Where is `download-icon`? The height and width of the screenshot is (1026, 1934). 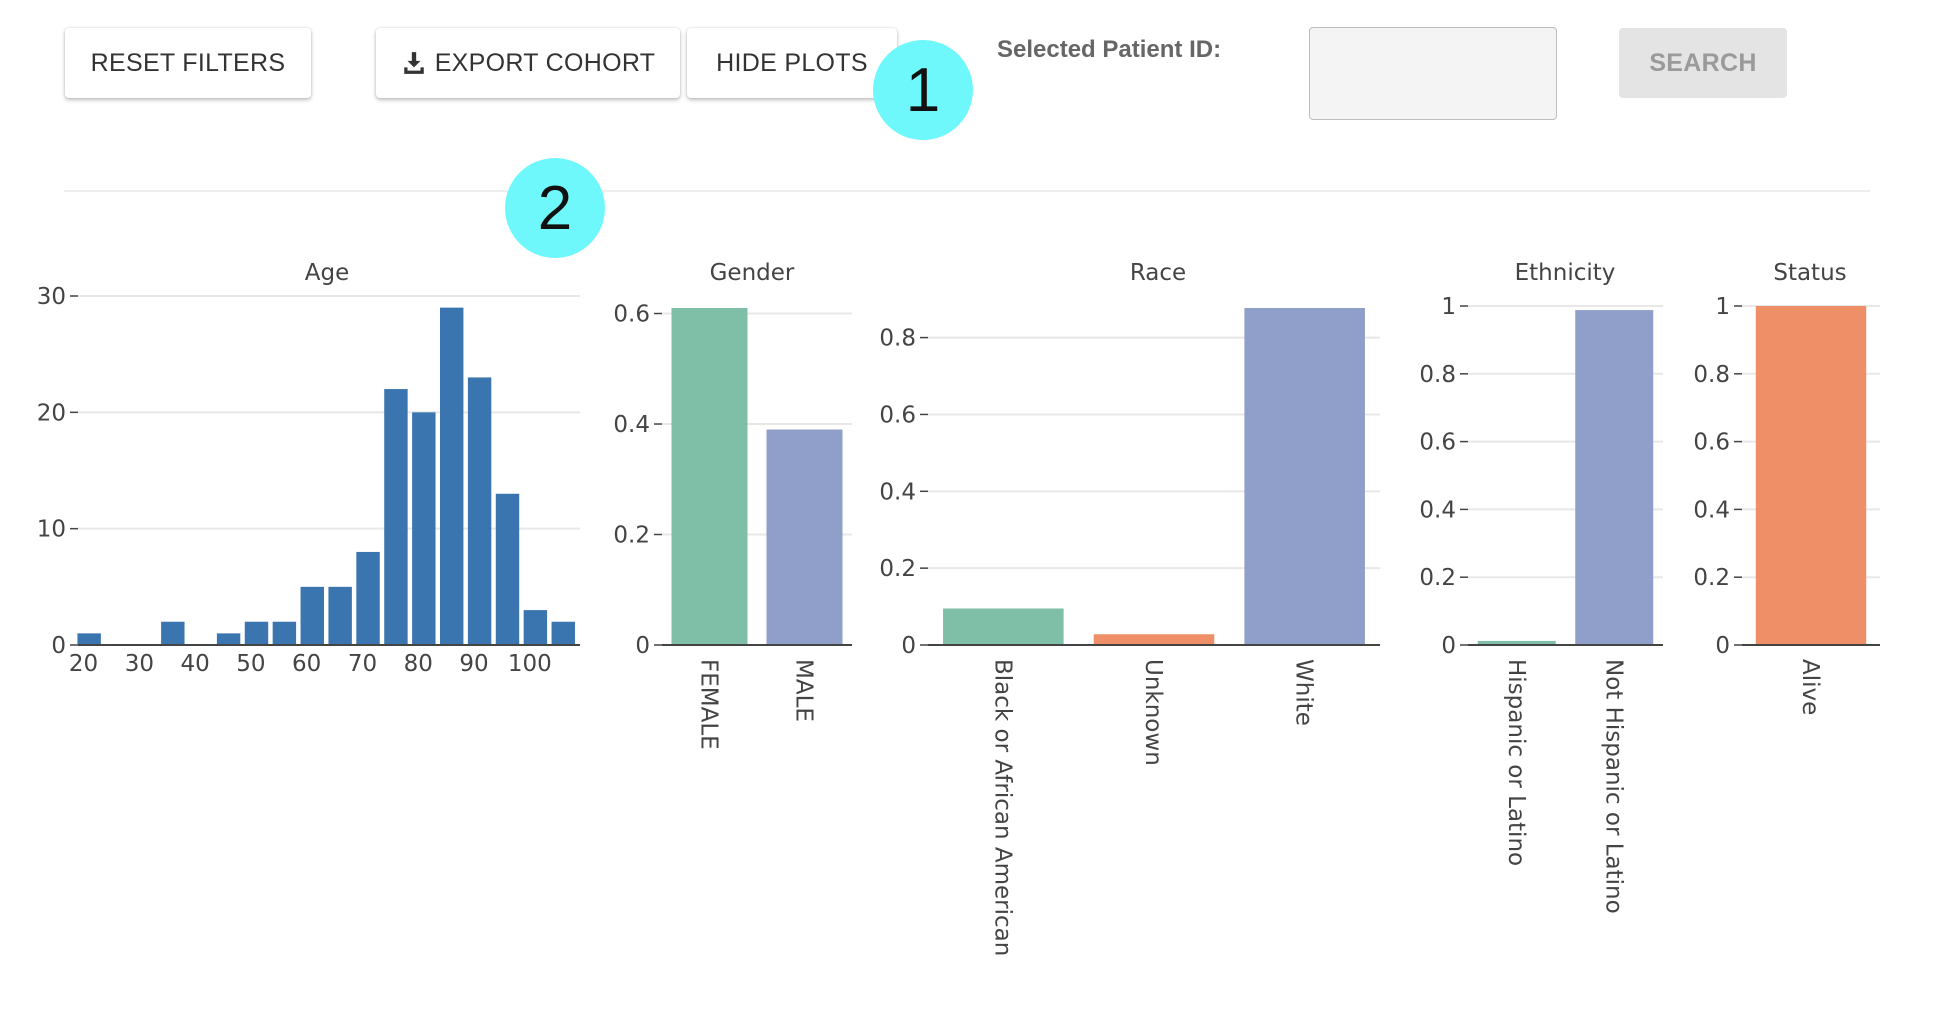 download-icon is located at coordinates (413, 63).